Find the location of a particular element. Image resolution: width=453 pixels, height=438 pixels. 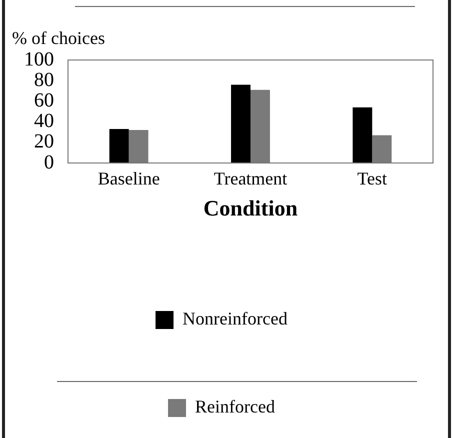

legend-label: Reinforced is located at coordinates (235, 406).